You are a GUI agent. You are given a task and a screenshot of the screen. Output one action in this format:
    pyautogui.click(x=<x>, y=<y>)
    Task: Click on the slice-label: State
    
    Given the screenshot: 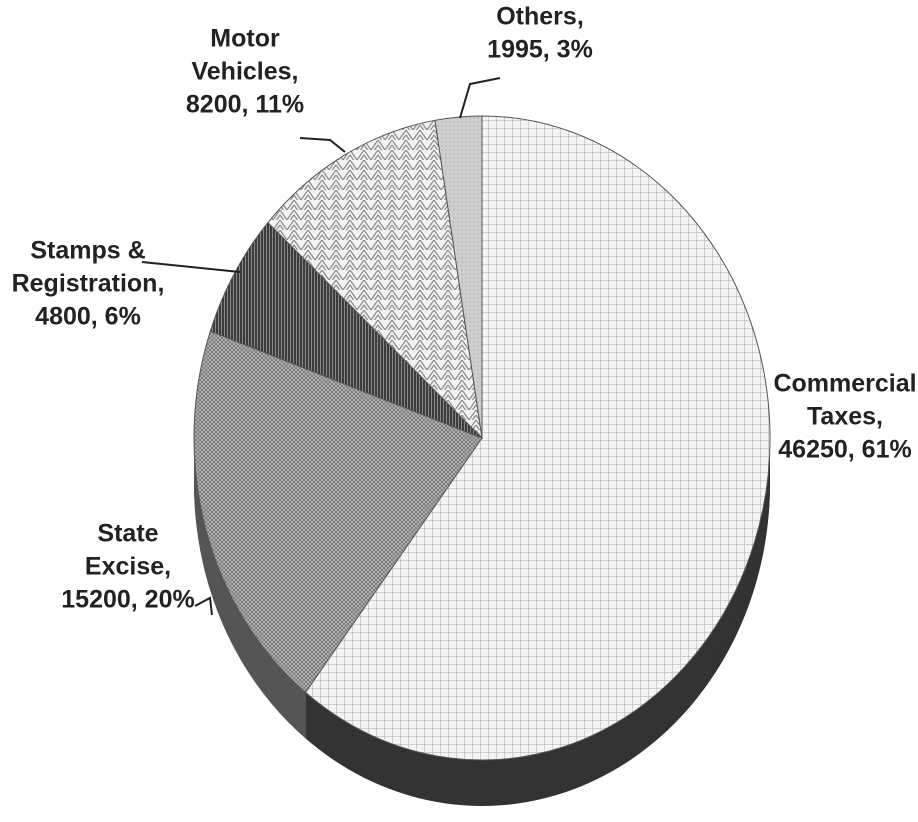 What is the action you would take?
    pyautogui.click(x=127, y=534)
    